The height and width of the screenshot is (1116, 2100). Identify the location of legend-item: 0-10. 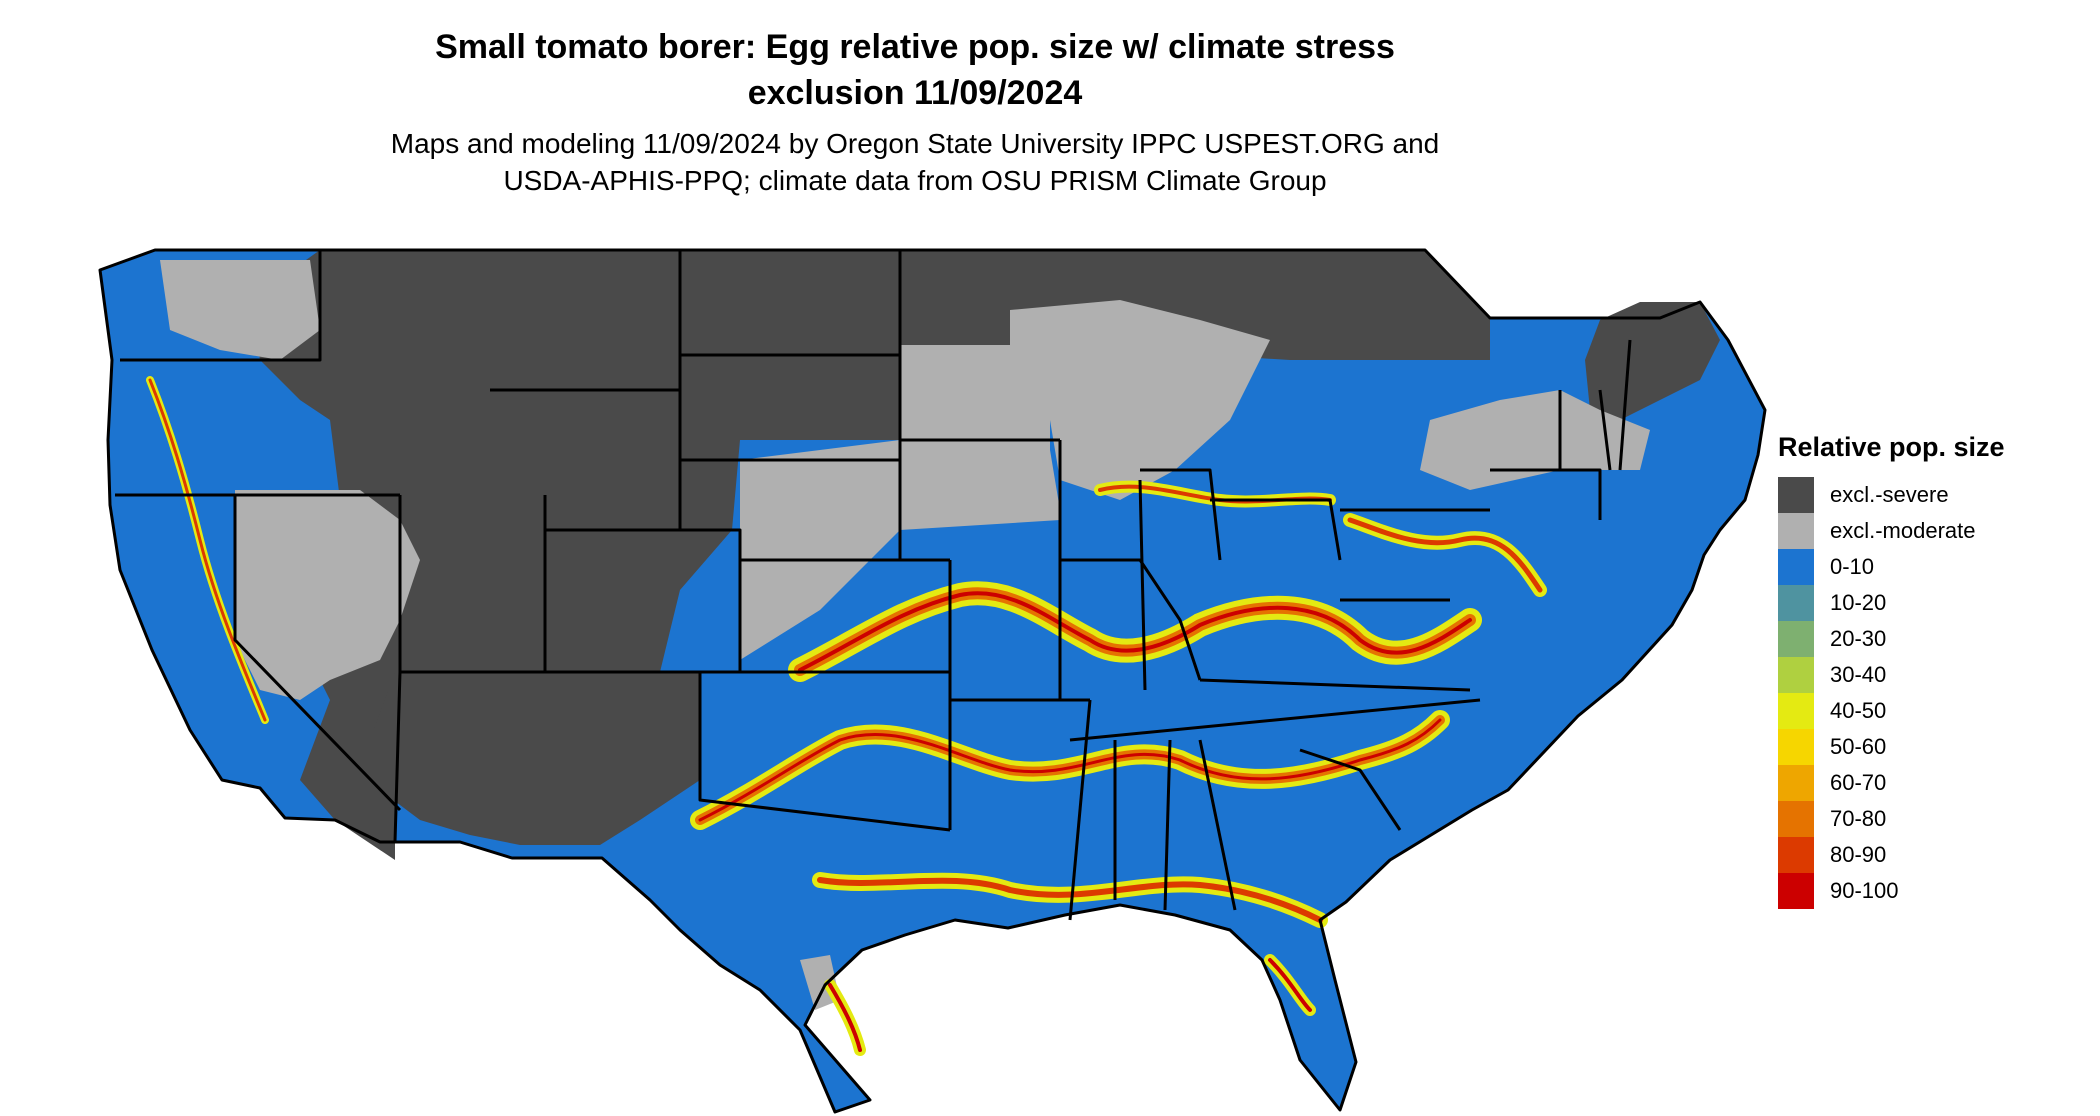
(1928, 567).